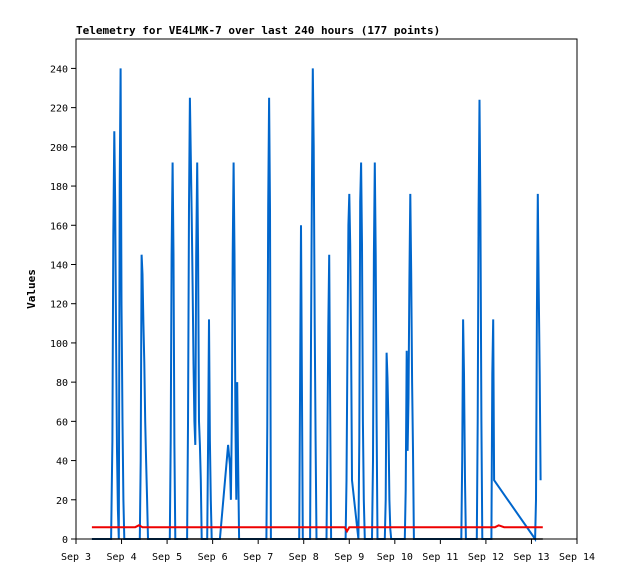  Describe the element at coordinates (62, 422) in the screenshot. I see `y-tick-label: 60` at that location.